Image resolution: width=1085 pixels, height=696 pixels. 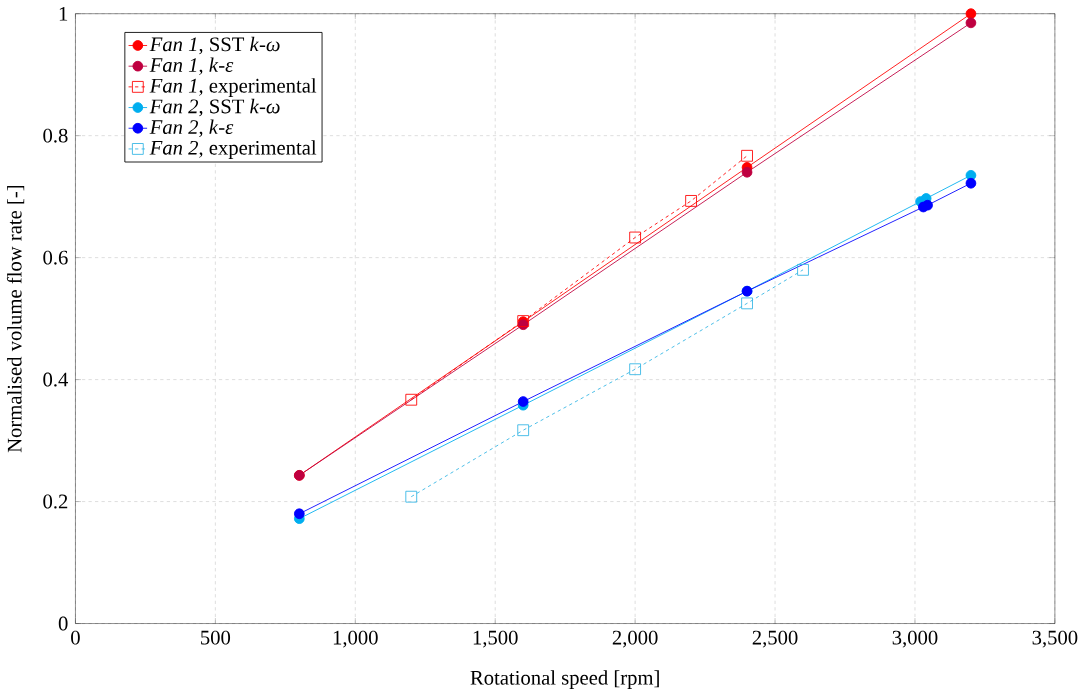 I want to click on y-axis-title: Normalised volume flow rate [-], so click(x=15, y=319).